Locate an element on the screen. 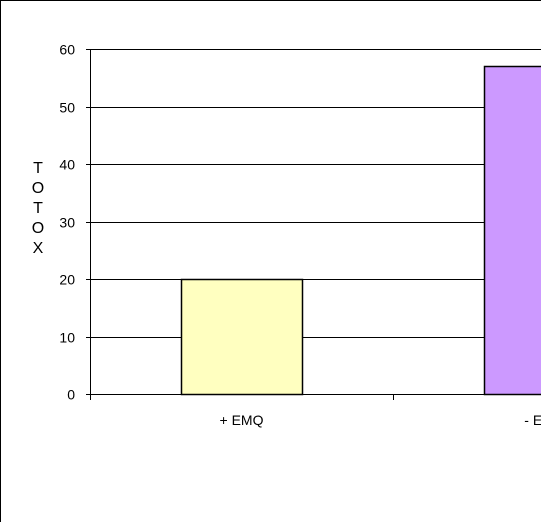  y-tick-label: 20 is located at coordinates (67, 280).